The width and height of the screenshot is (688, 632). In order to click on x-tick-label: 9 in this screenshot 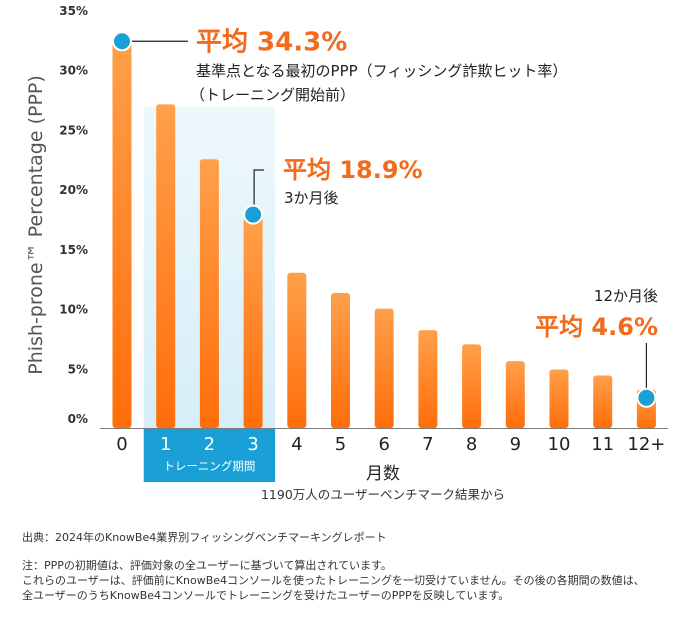, I will do `click(515, 444)`.